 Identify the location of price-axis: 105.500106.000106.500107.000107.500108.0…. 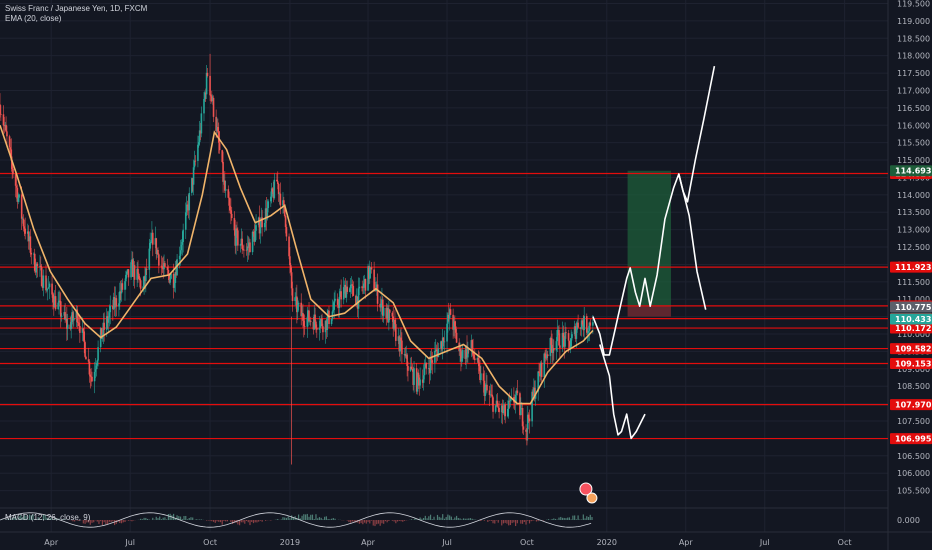
(911, 248).